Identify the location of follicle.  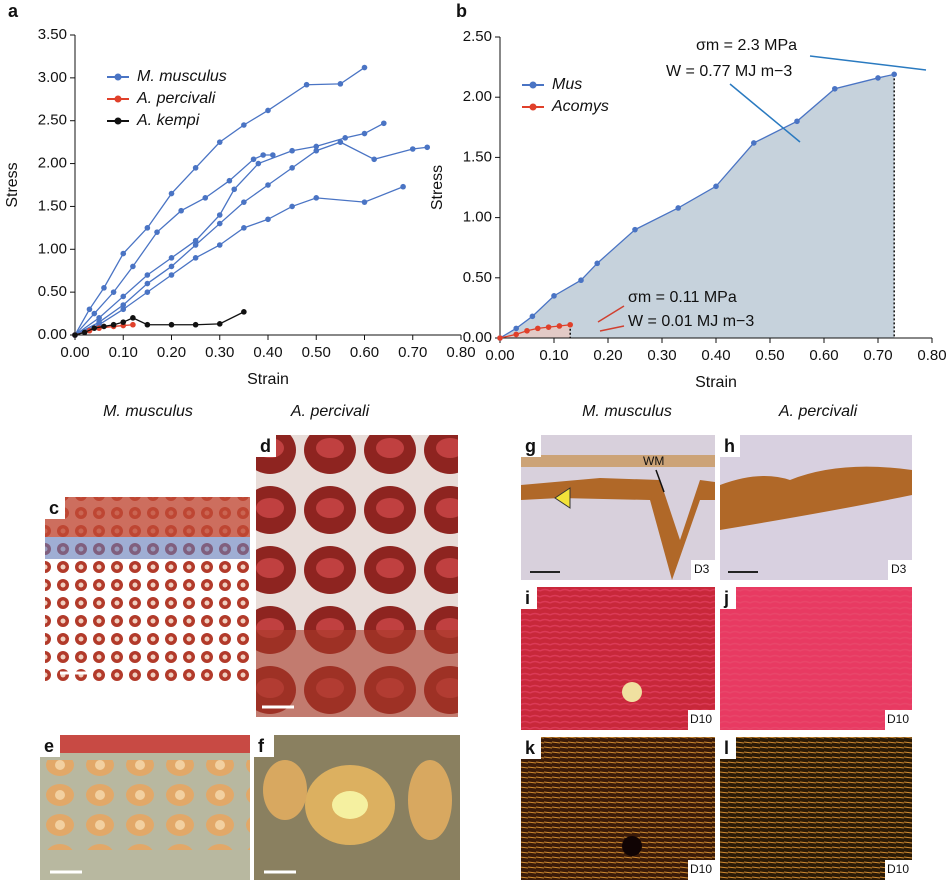
(430, 800).